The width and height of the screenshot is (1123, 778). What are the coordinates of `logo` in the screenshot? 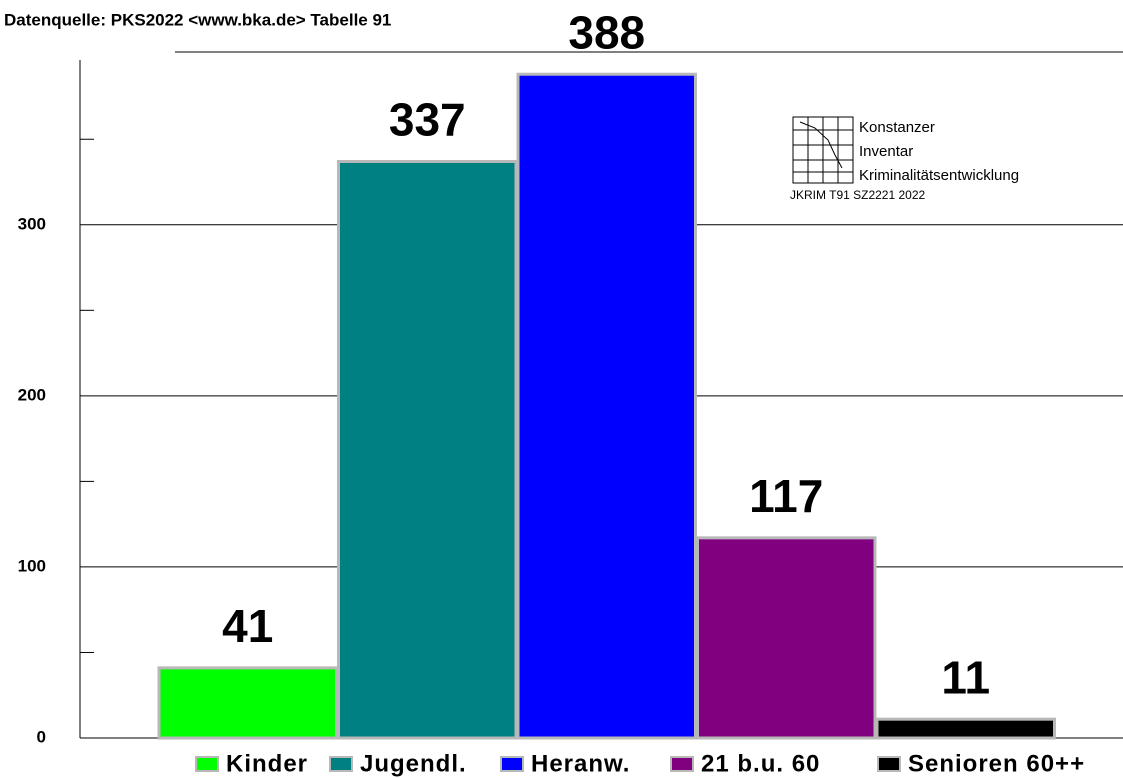 It's located at (823, 150).